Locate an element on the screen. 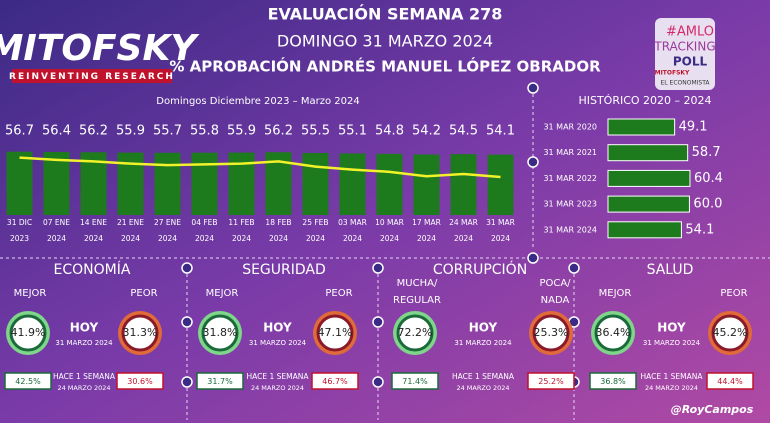 Image resolution: width=770 pixels, height=423 pixels. header-subtitle: % APROBACIÓN ANDRÉS MANUEL LÓPEZ OBRADOR is located at coordinates (385, 66).